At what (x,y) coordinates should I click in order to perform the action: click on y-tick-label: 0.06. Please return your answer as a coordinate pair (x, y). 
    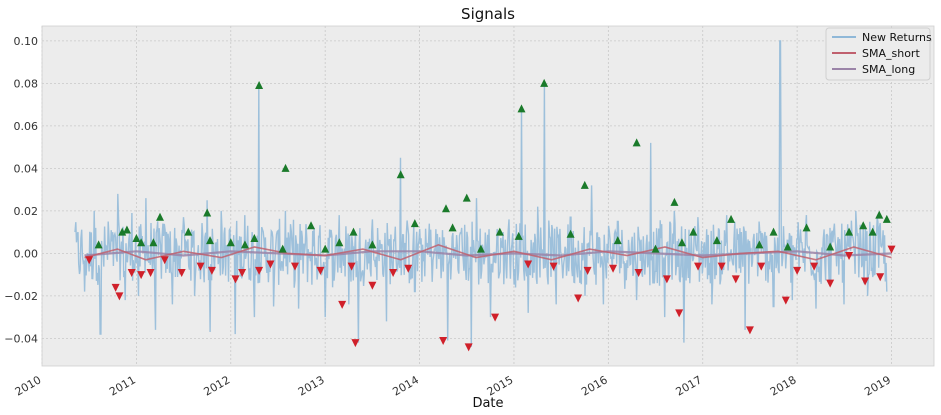
    Looking at the image, I should click on (26, 126).